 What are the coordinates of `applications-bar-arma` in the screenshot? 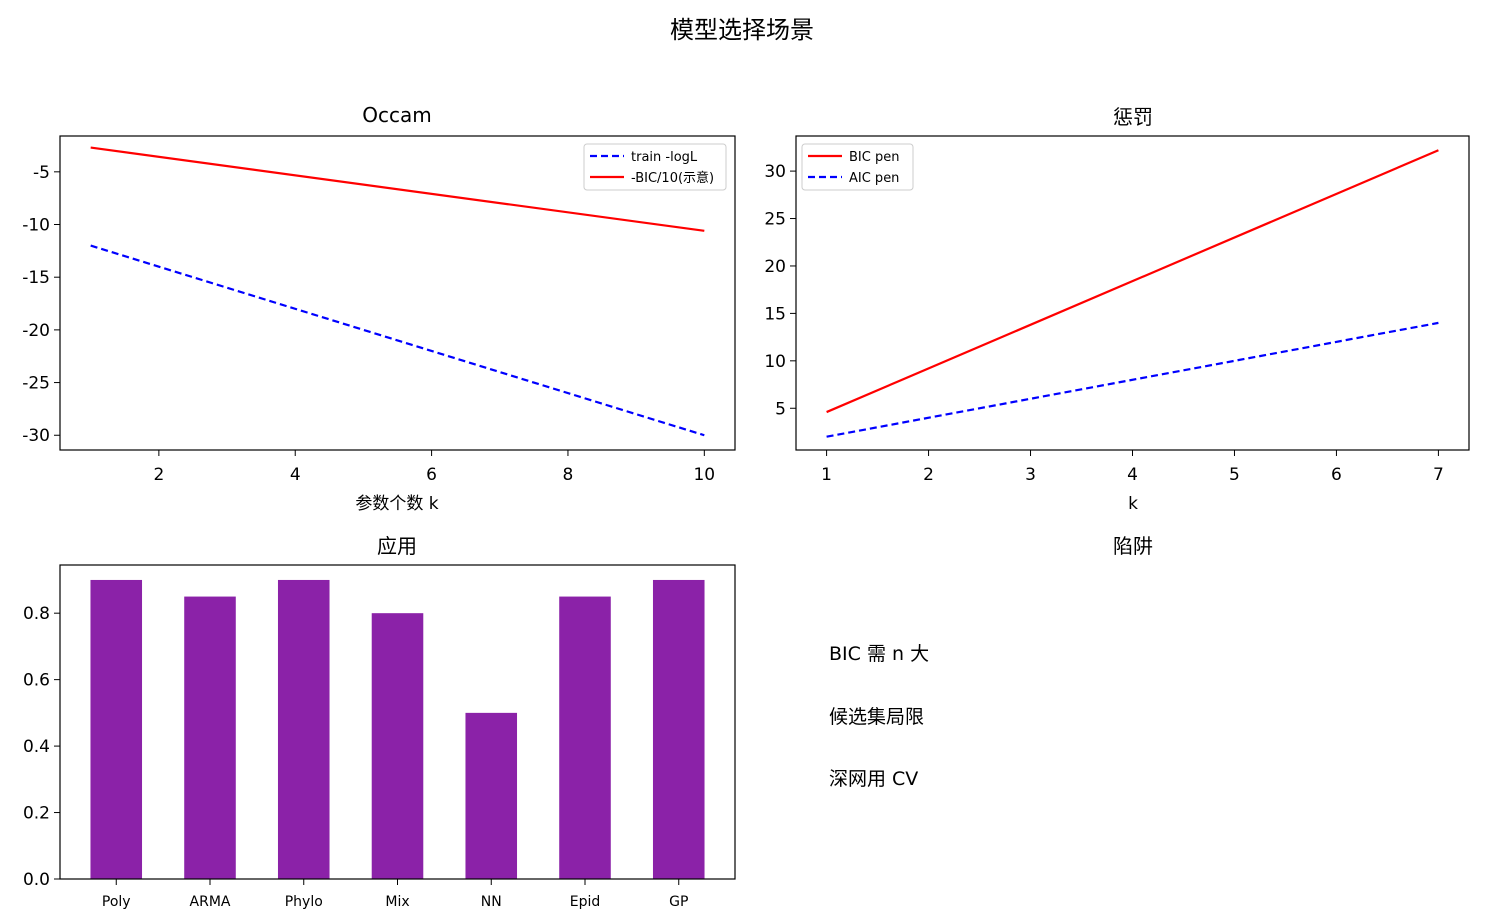 It's located at (210, 737).